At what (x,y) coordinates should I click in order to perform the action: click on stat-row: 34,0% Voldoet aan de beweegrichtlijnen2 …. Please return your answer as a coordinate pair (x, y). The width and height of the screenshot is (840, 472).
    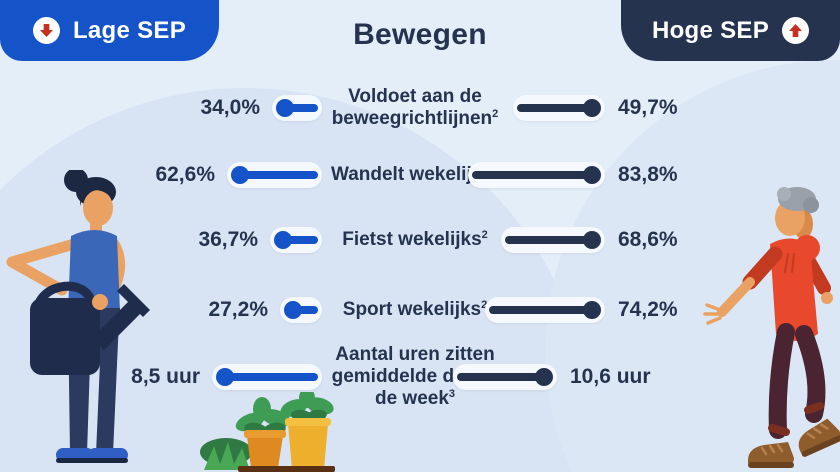
    Looking at the image, I should click on (420, 108).